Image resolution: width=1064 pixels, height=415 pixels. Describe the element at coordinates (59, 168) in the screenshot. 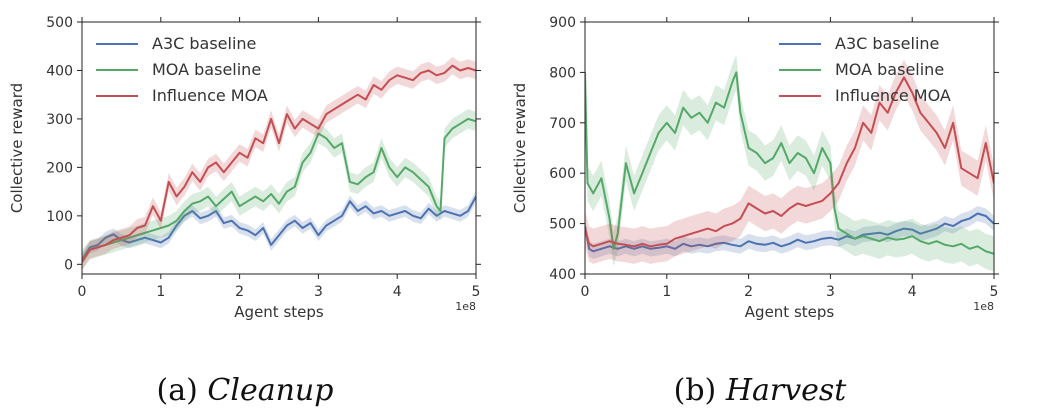

I see `cleanup-y-tick-label: 200` at that location.